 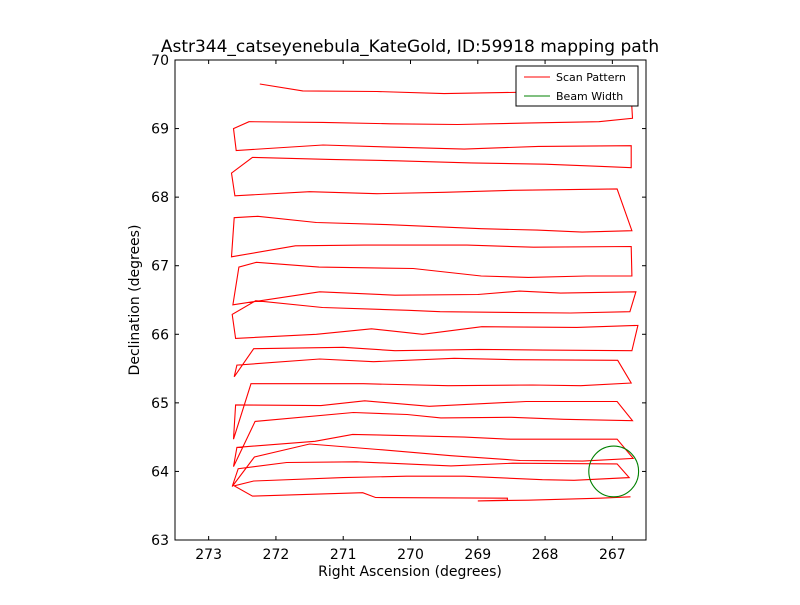 I want to click on y-tick-label: 64, so click(x=160, y=472).